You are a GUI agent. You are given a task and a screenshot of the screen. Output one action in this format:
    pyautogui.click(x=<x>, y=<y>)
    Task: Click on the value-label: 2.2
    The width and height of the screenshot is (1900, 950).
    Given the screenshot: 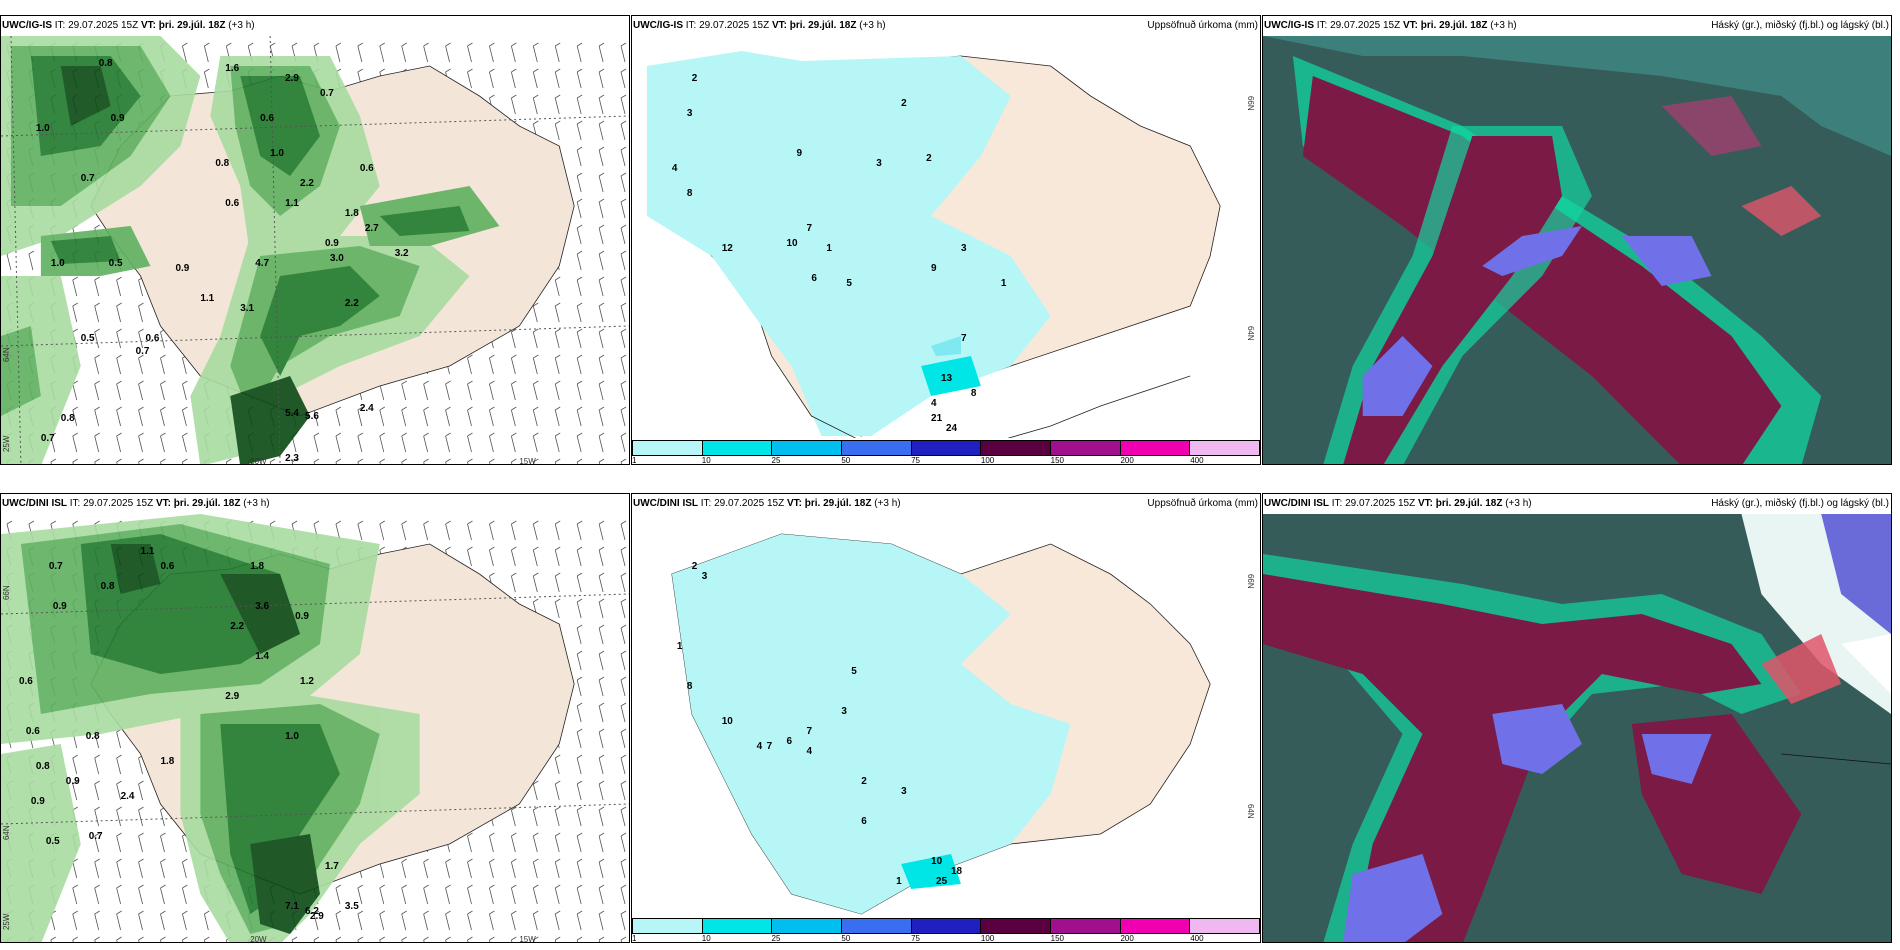 What is the action you would take?
    pyautogui.click(x=307, y=183)
    